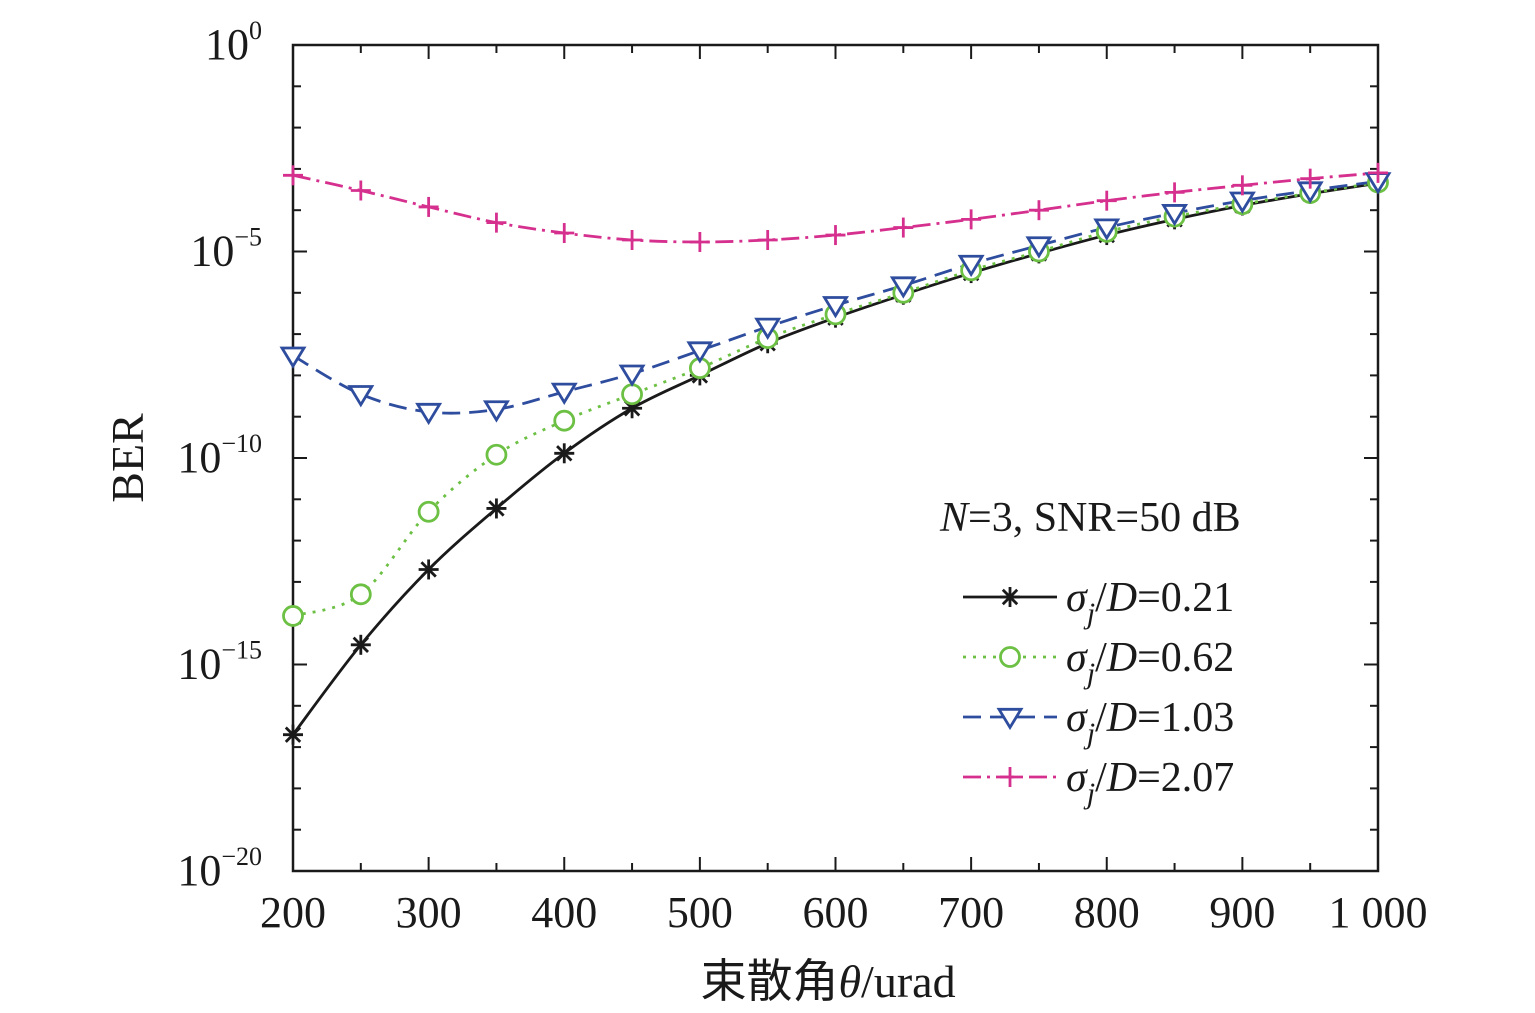  I want to click on y-tick-label: 10⁻¹⁰, so click(219, 455).